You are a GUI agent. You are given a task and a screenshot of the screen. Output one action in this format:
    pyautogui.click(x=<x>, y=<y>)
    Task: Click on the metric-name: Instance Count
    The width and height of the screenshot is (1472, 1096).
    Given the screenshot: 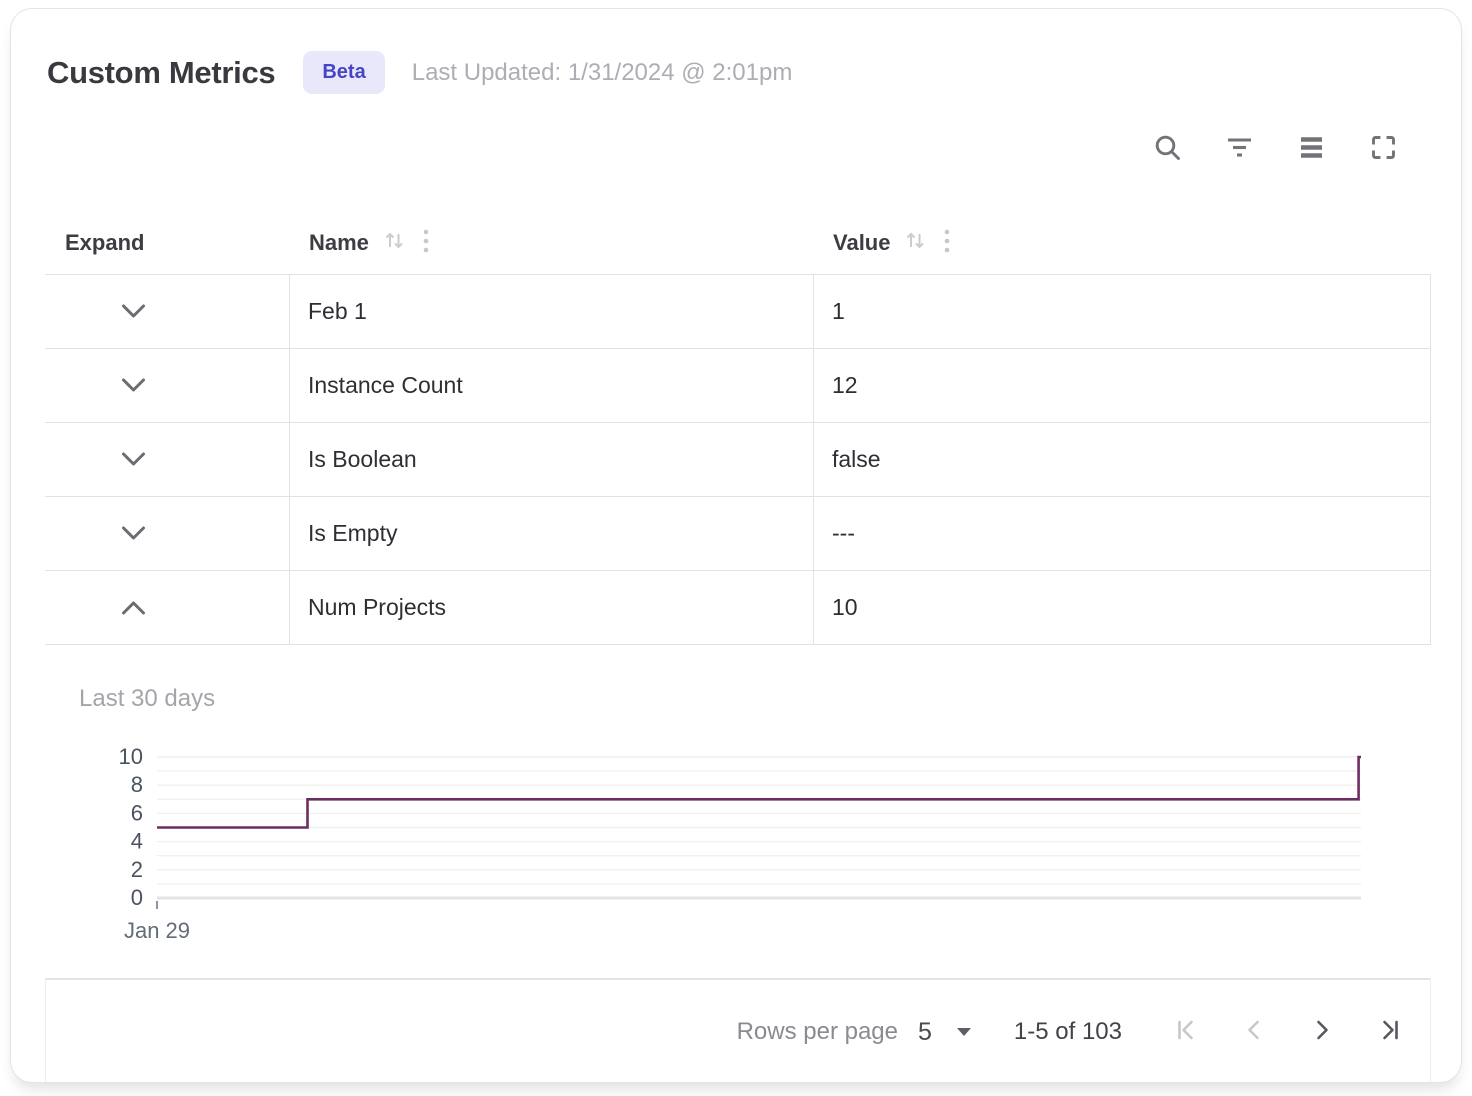 What is the action you would take?
    pyautogui.click(x=385, y=385)
    